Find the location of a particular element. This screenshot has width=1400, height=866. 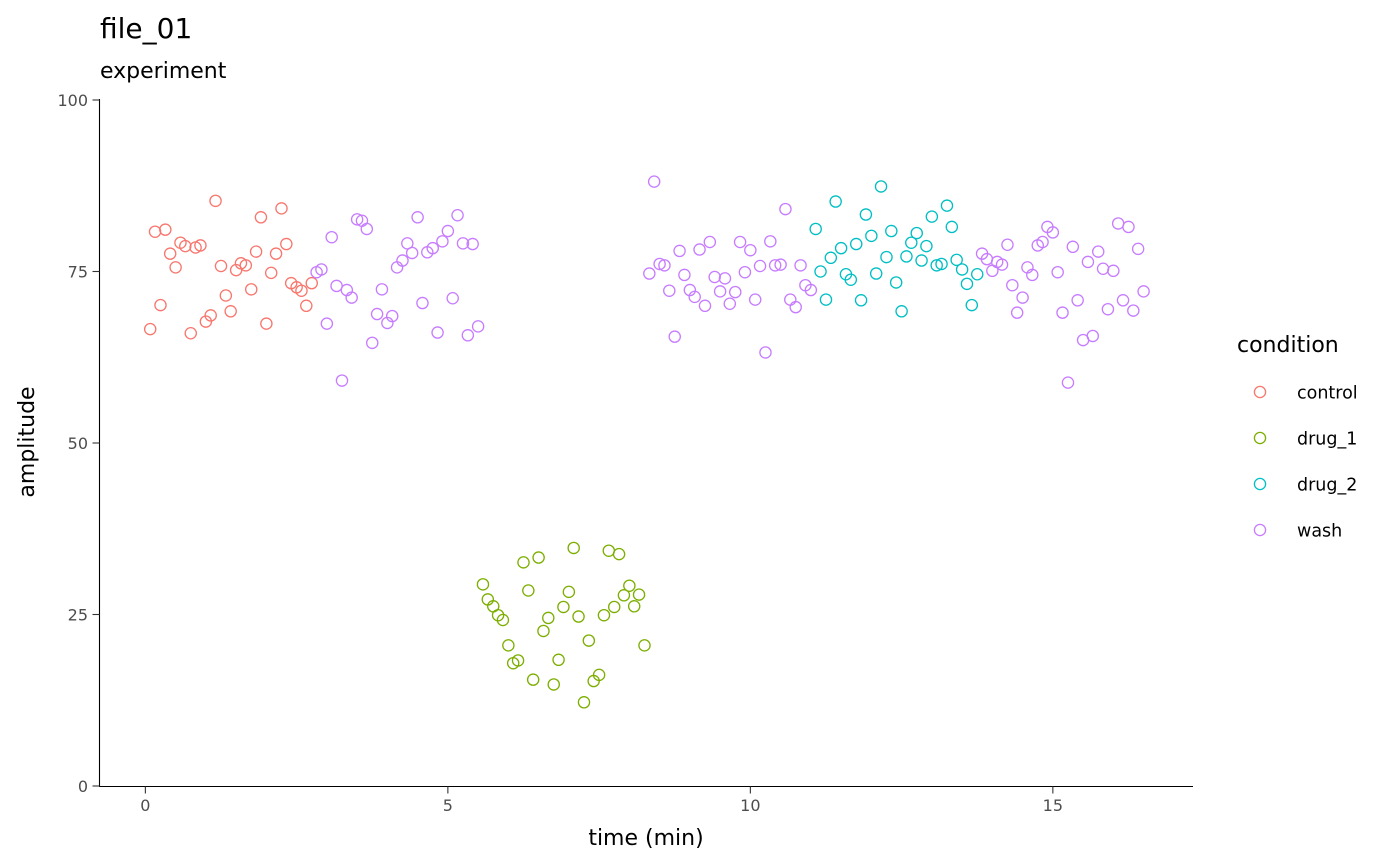

legend-label-drug_1: drug_1 is located at coordinates (1327, 440).